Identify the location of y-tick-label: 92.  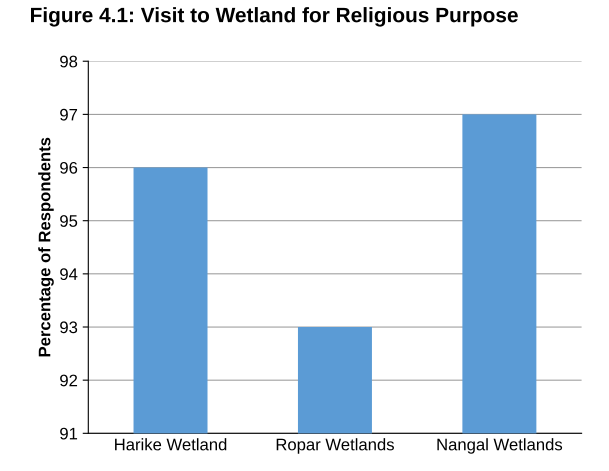
(69, 380).